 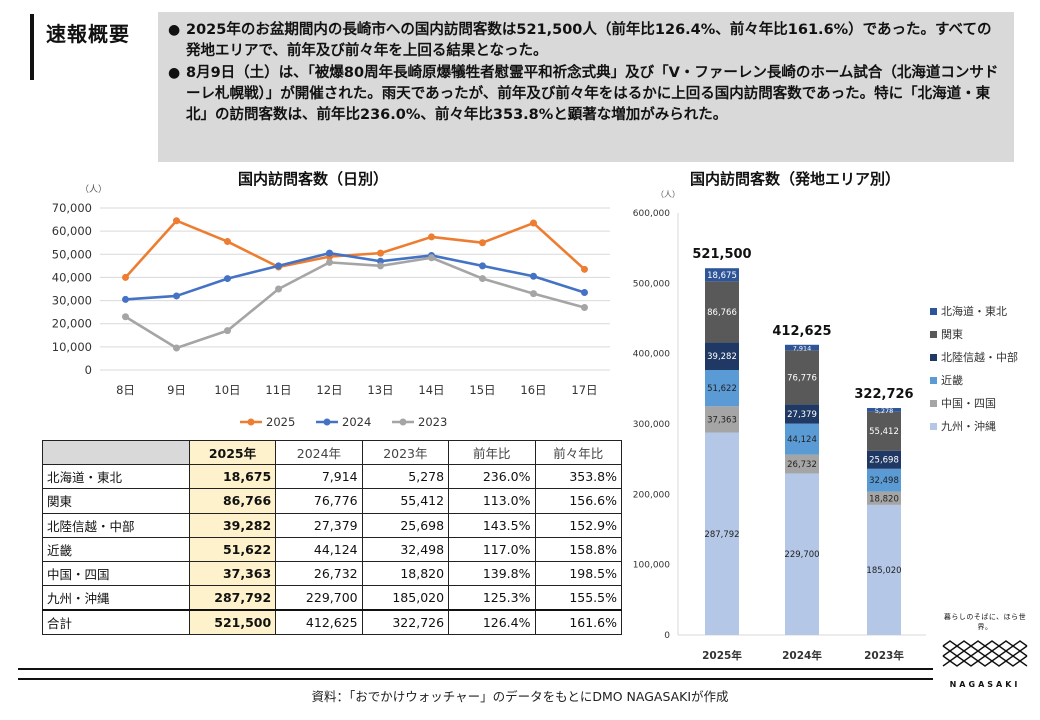 I want to click on x-tick-label: 11日, so click(x=278, y=390).